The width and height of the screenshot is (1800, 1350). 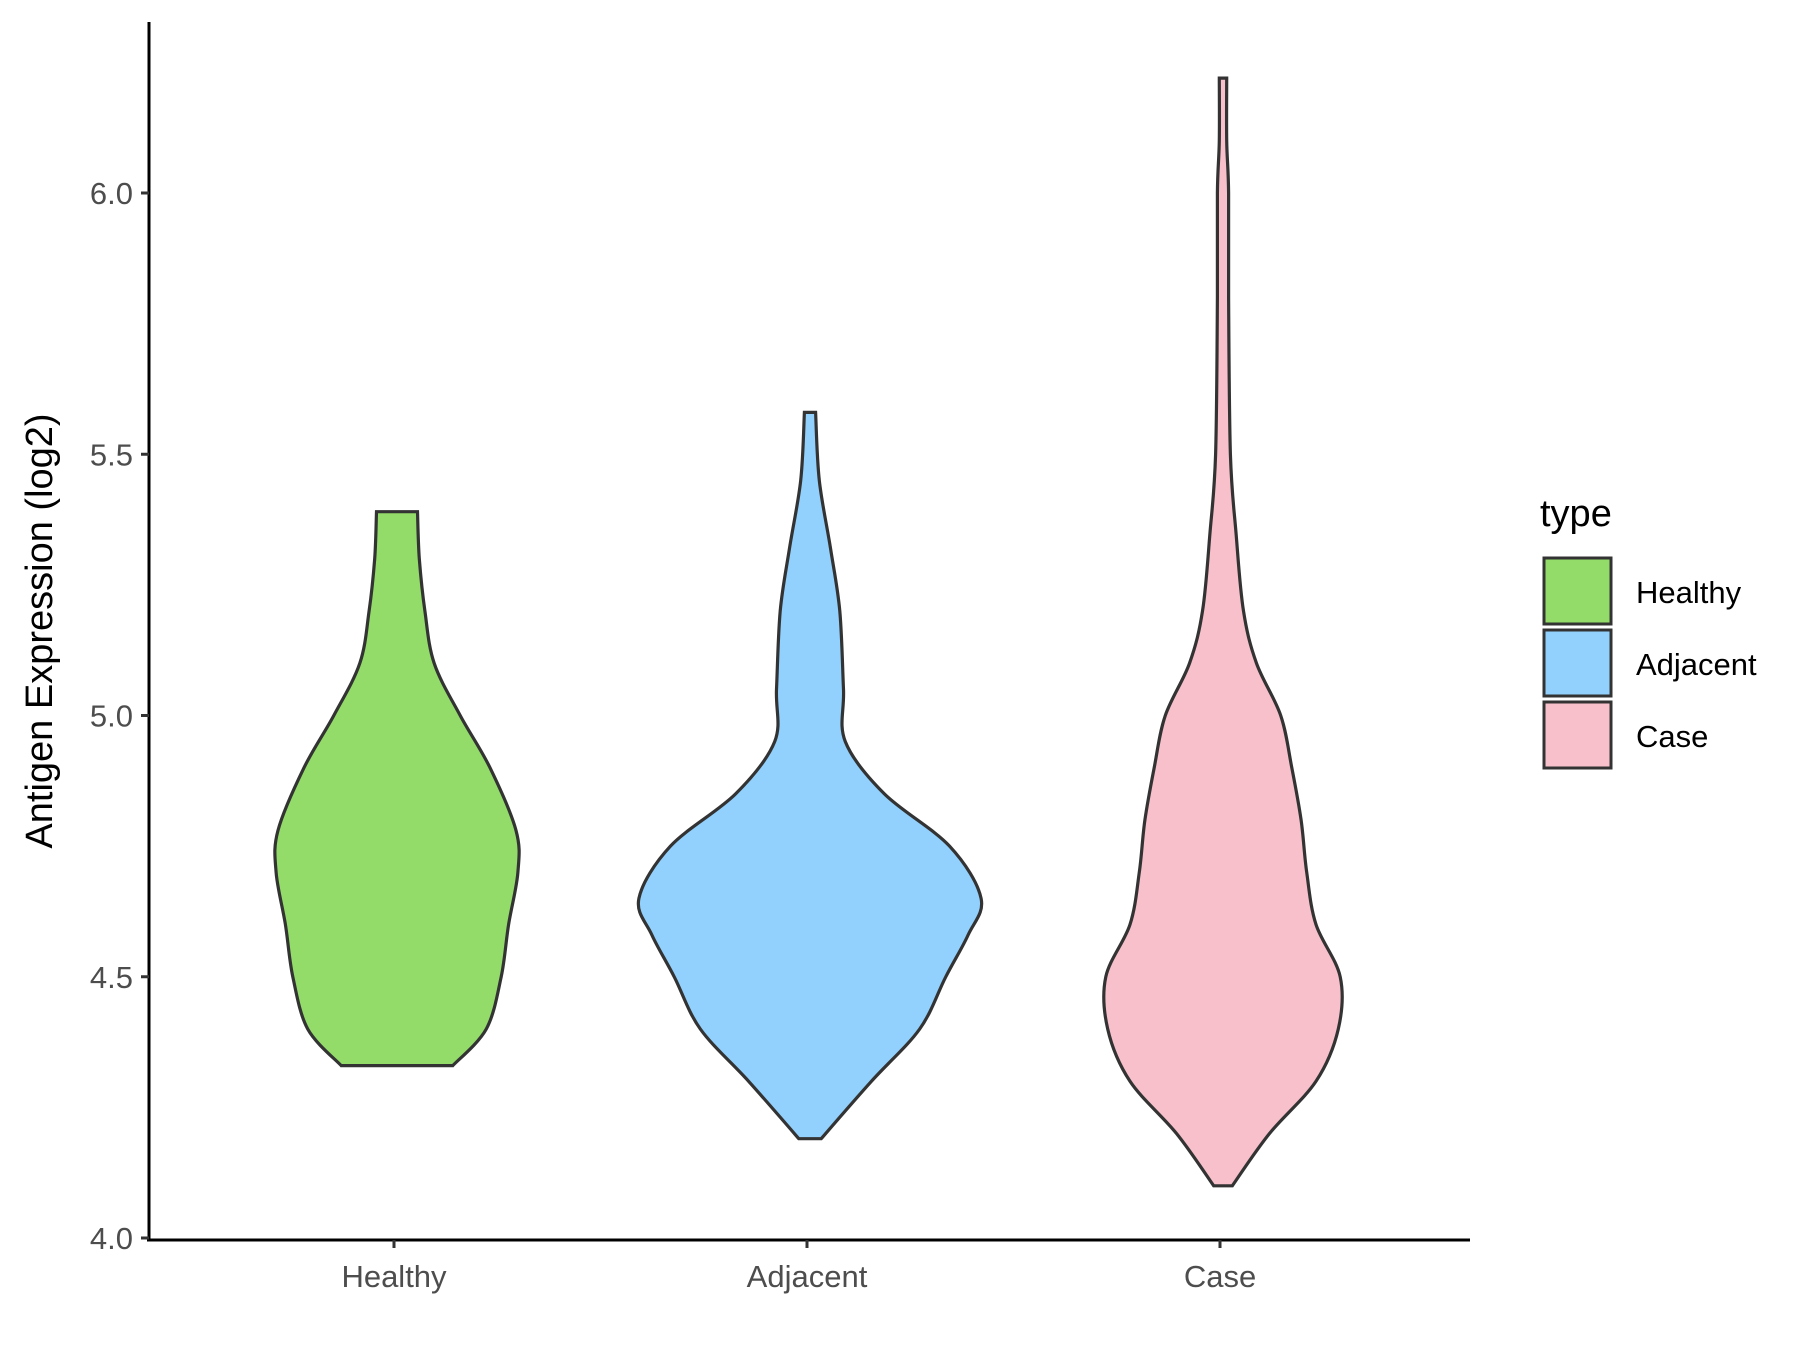 I want to click on y-tick-label: 4.5, so click(x=111, y=977).